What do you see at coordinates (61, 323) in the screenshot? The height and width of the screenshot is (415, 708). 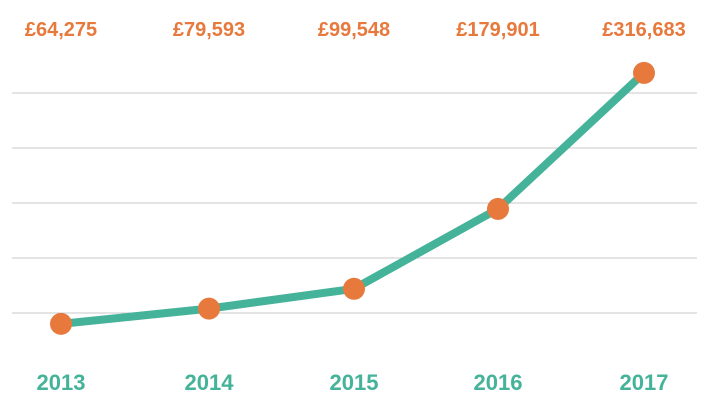 I see `data-point-2013` at bounding box center [61, 323].